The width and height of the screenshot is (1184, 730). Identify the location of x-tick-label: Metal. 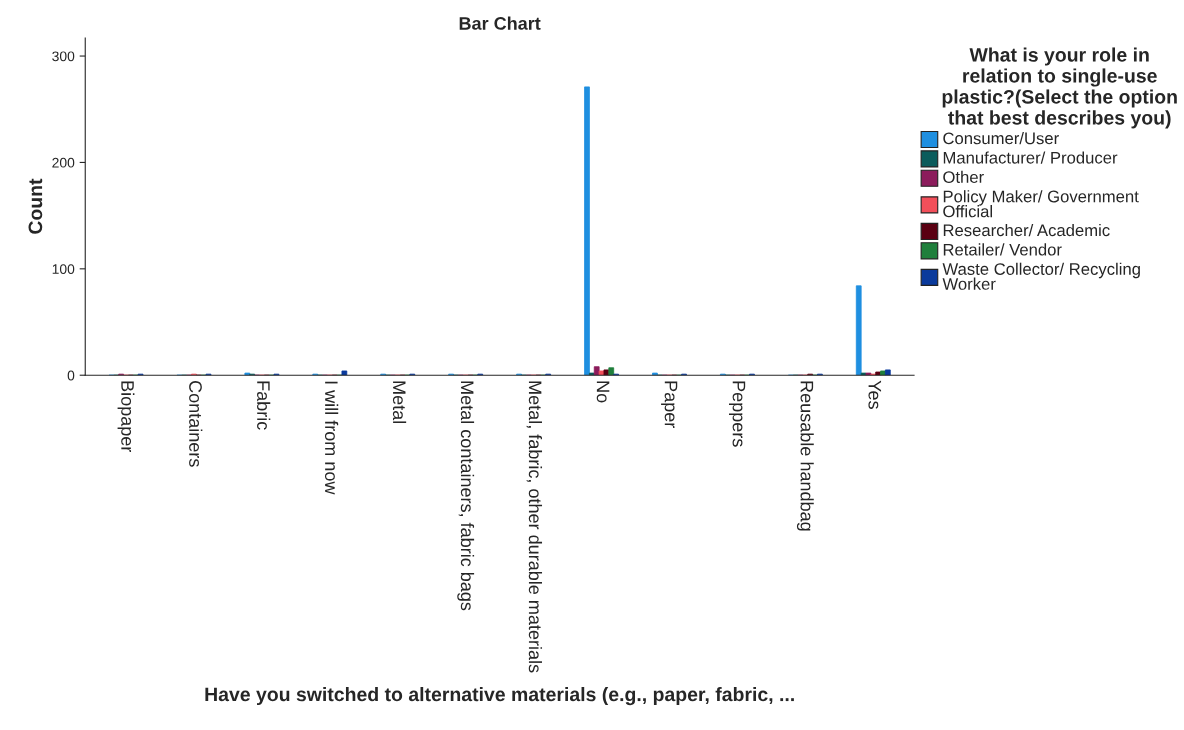
(399, 402).